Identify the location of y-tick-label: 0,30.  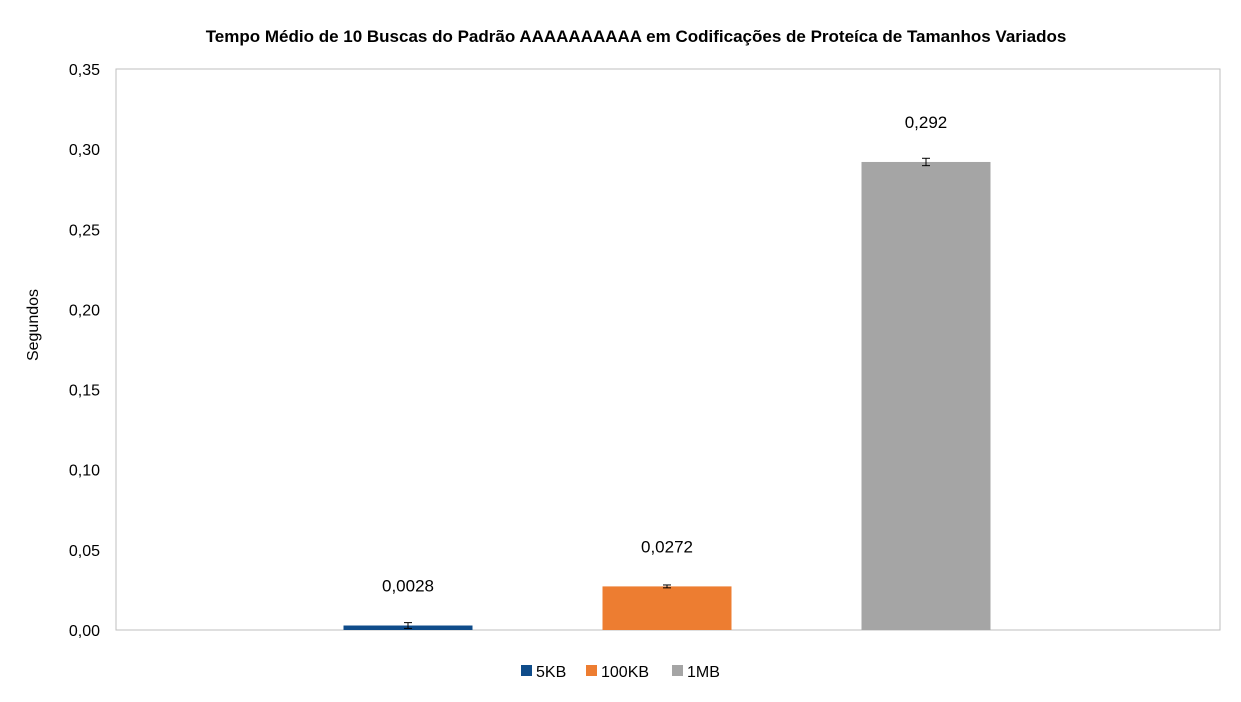
(84, 150).